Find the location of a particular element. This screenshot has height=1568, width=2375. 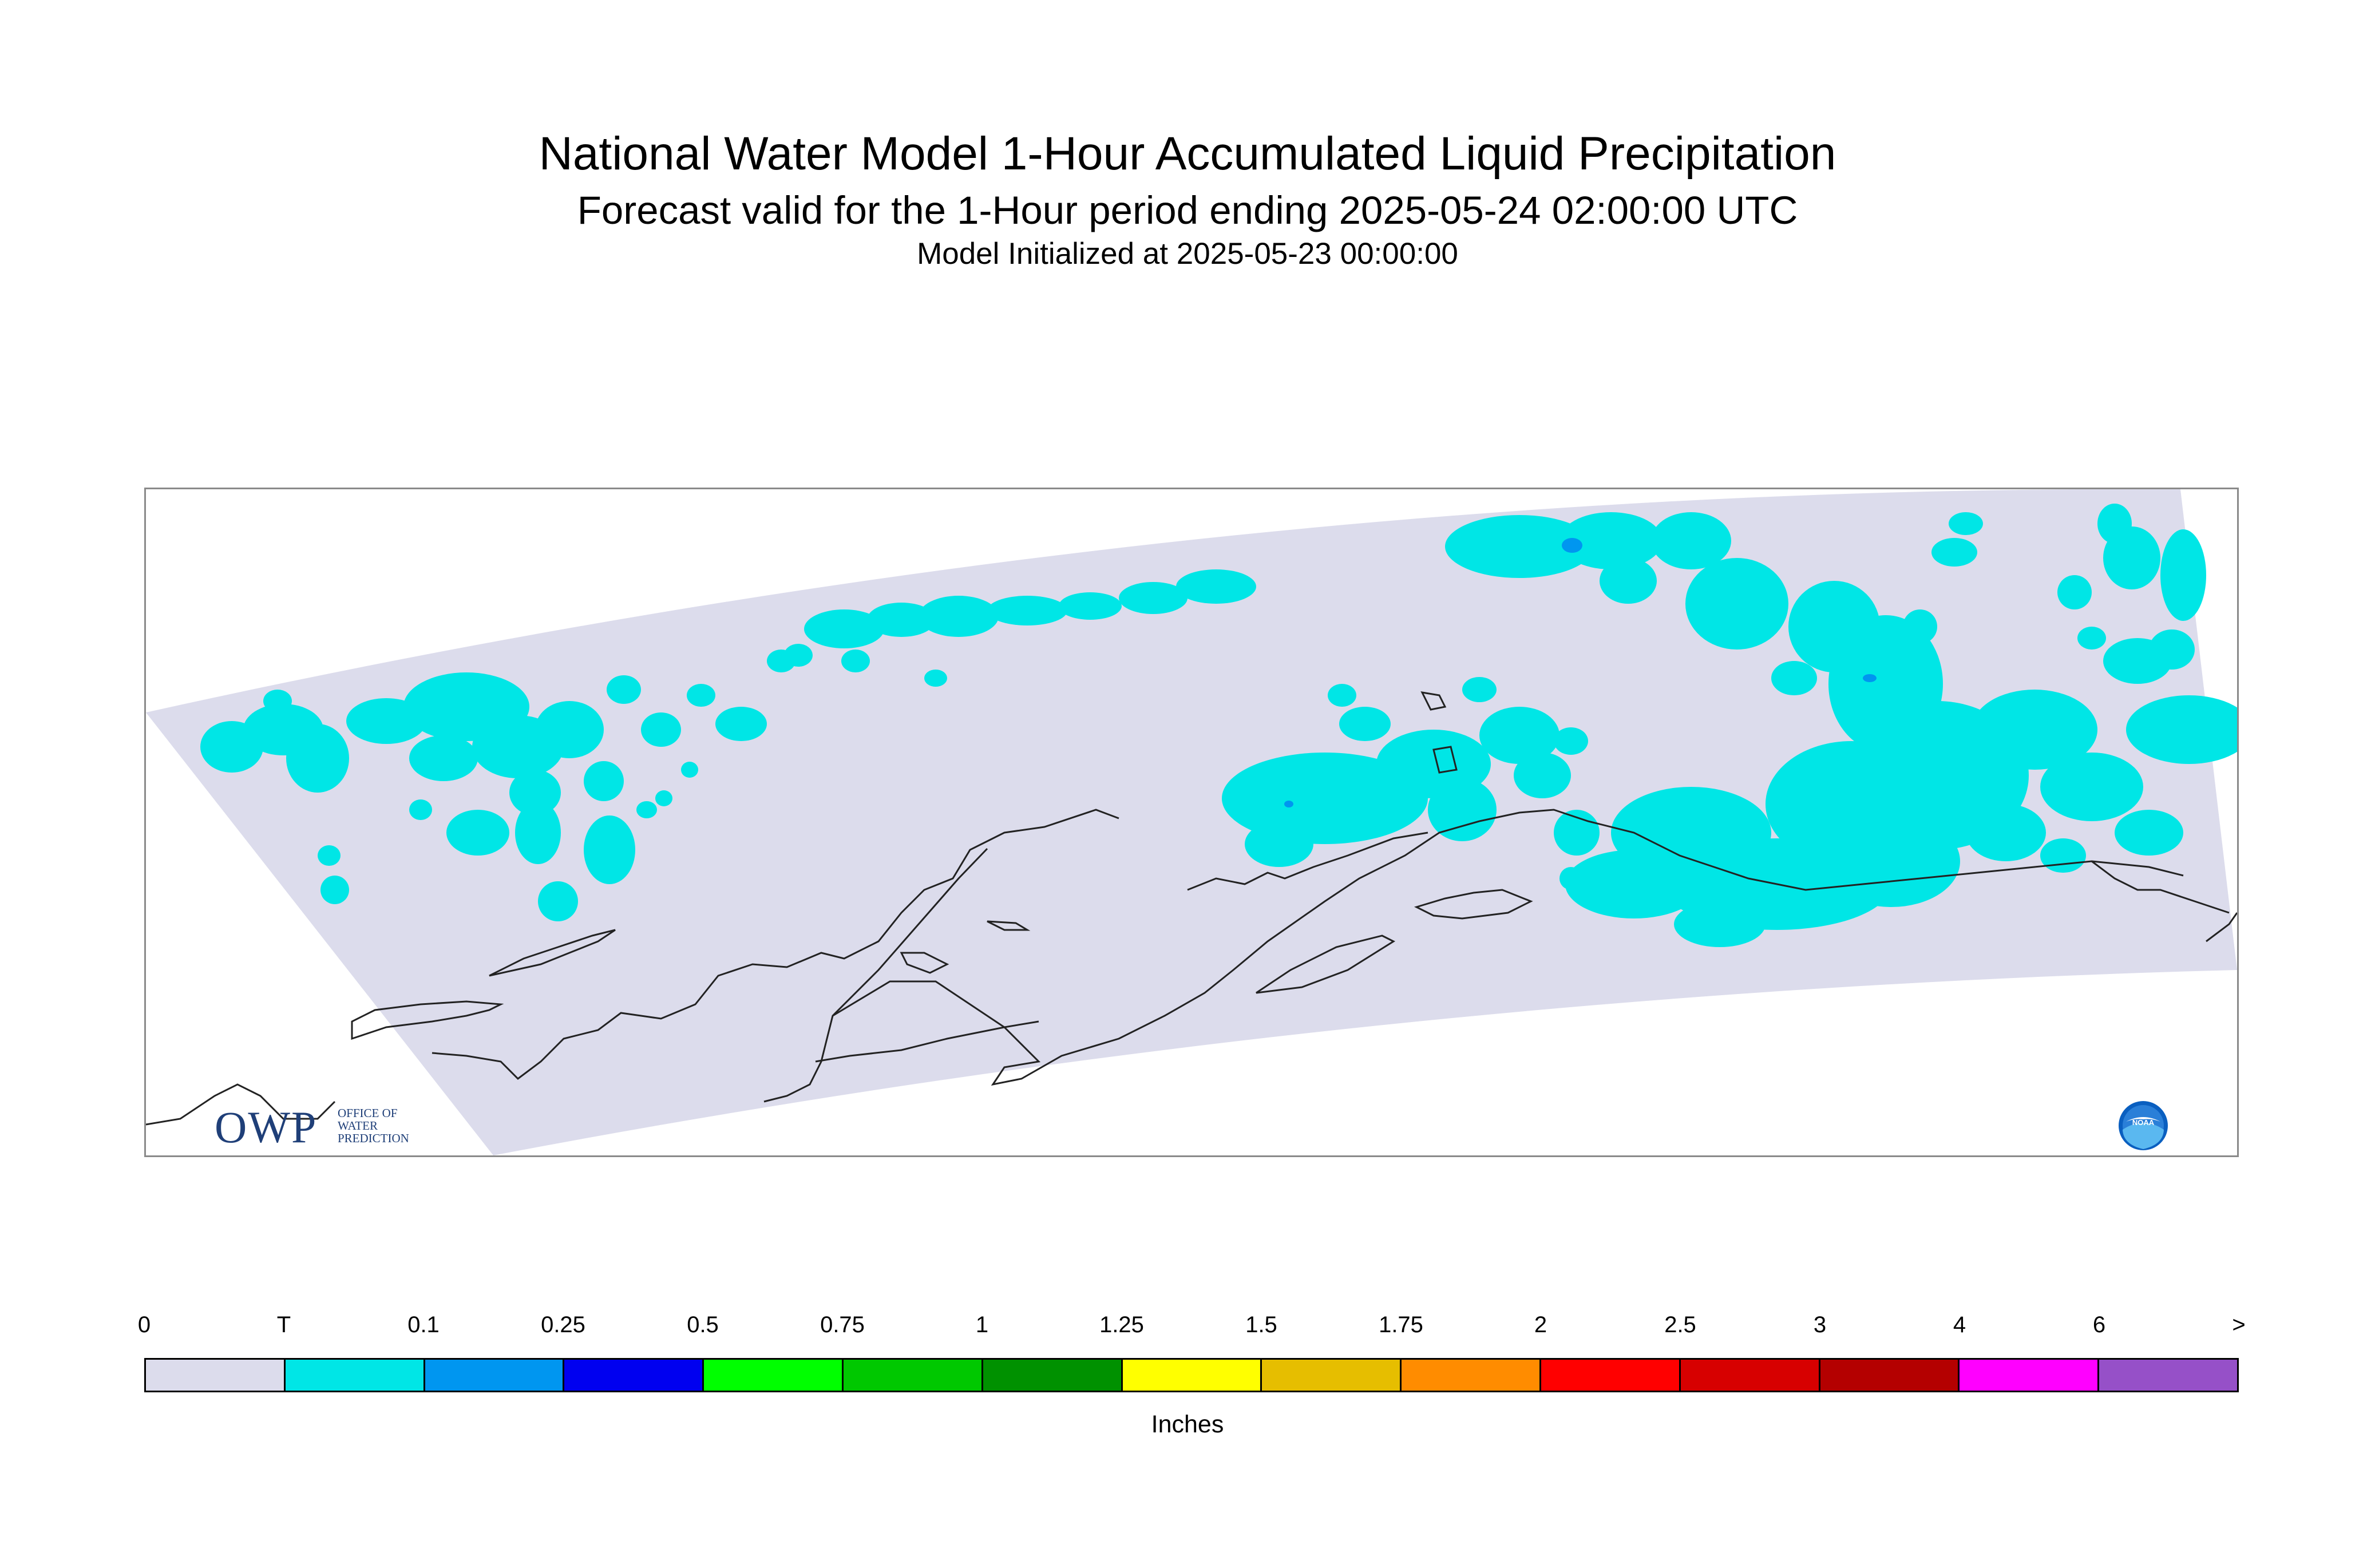

legend-tick-label: 1.5 is located at coordinates (1261, 1324).